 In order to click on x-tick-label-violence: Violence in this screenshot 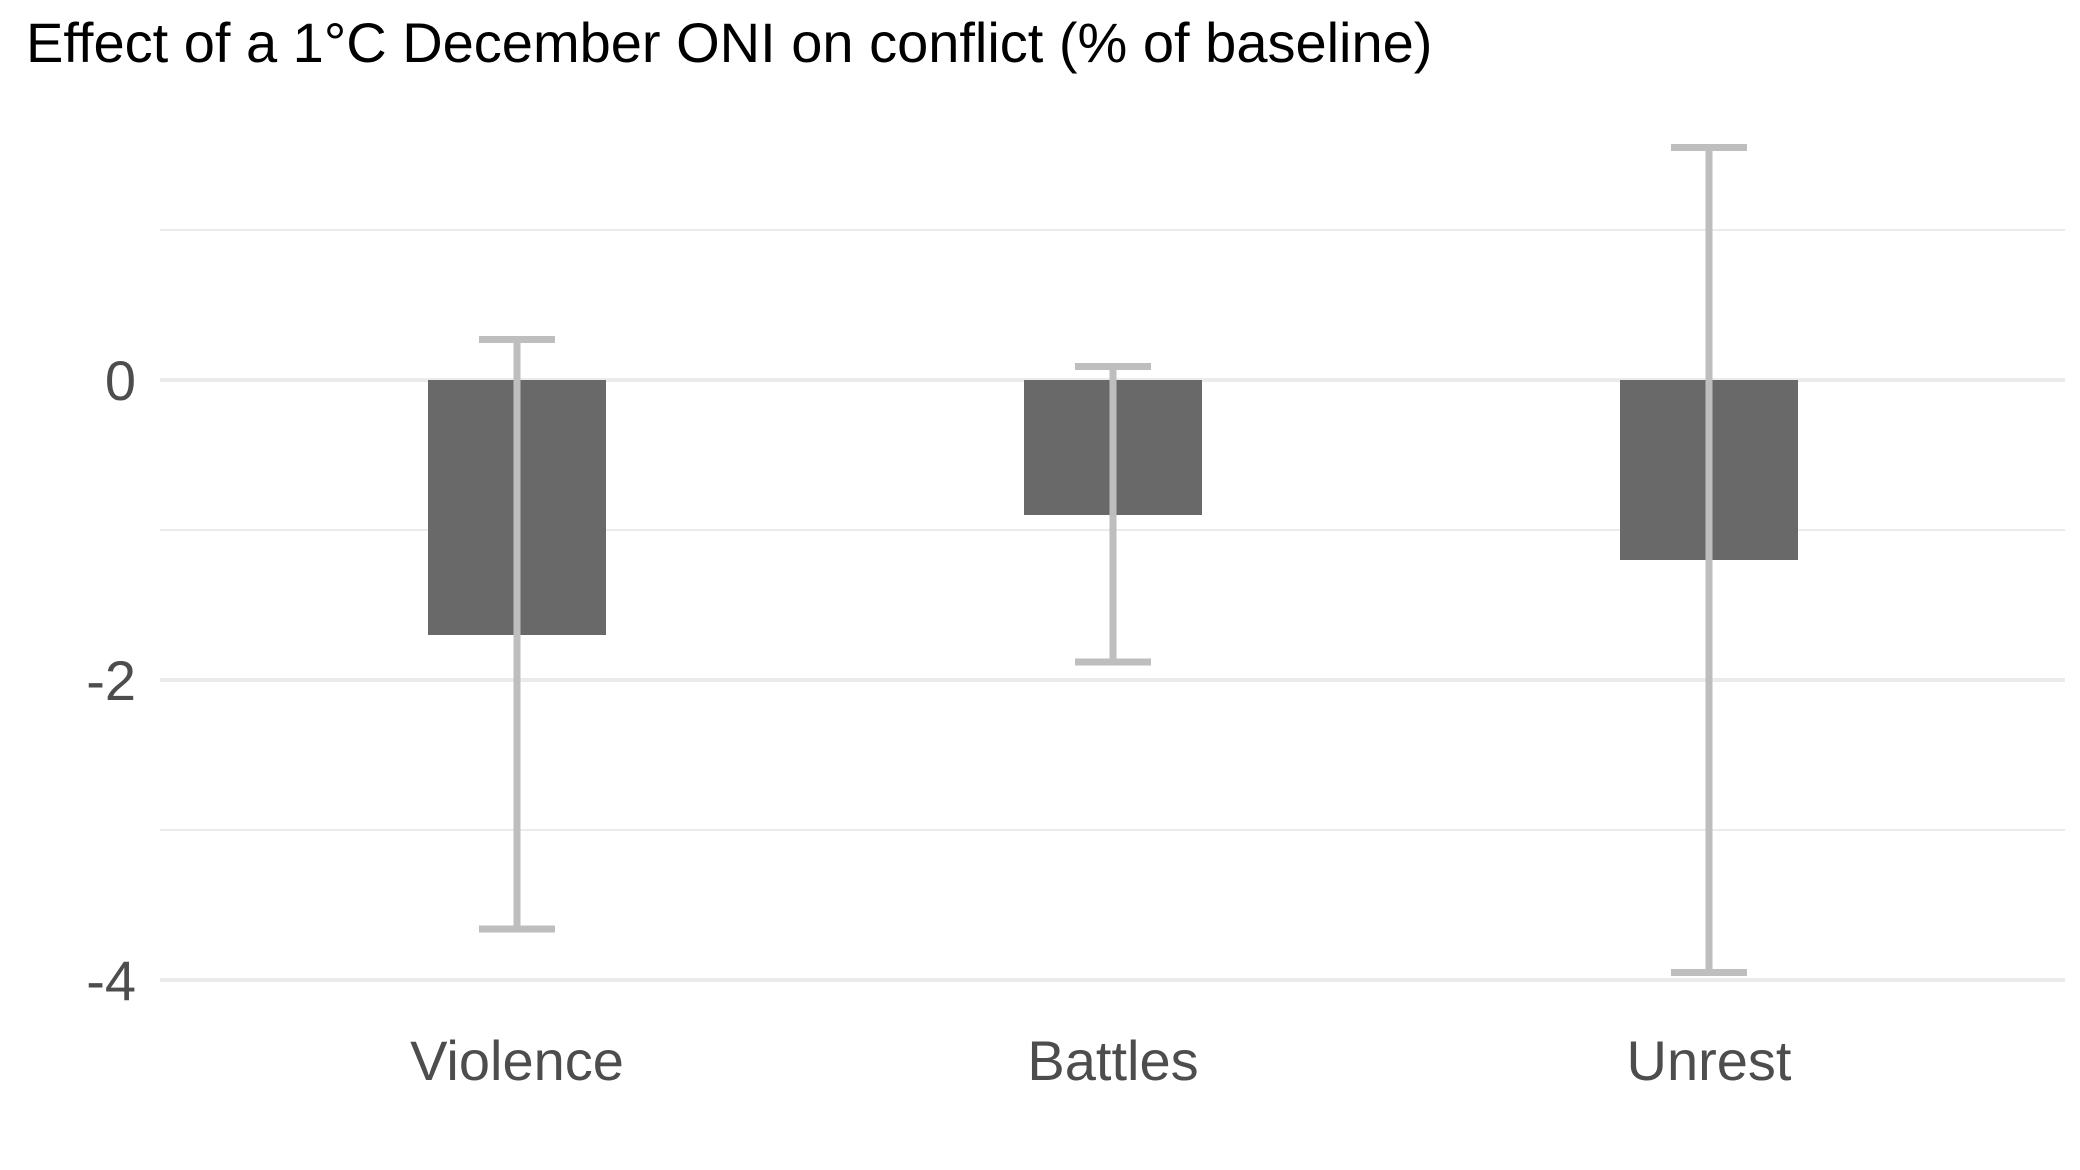, I will do `click(517, 1060)`.